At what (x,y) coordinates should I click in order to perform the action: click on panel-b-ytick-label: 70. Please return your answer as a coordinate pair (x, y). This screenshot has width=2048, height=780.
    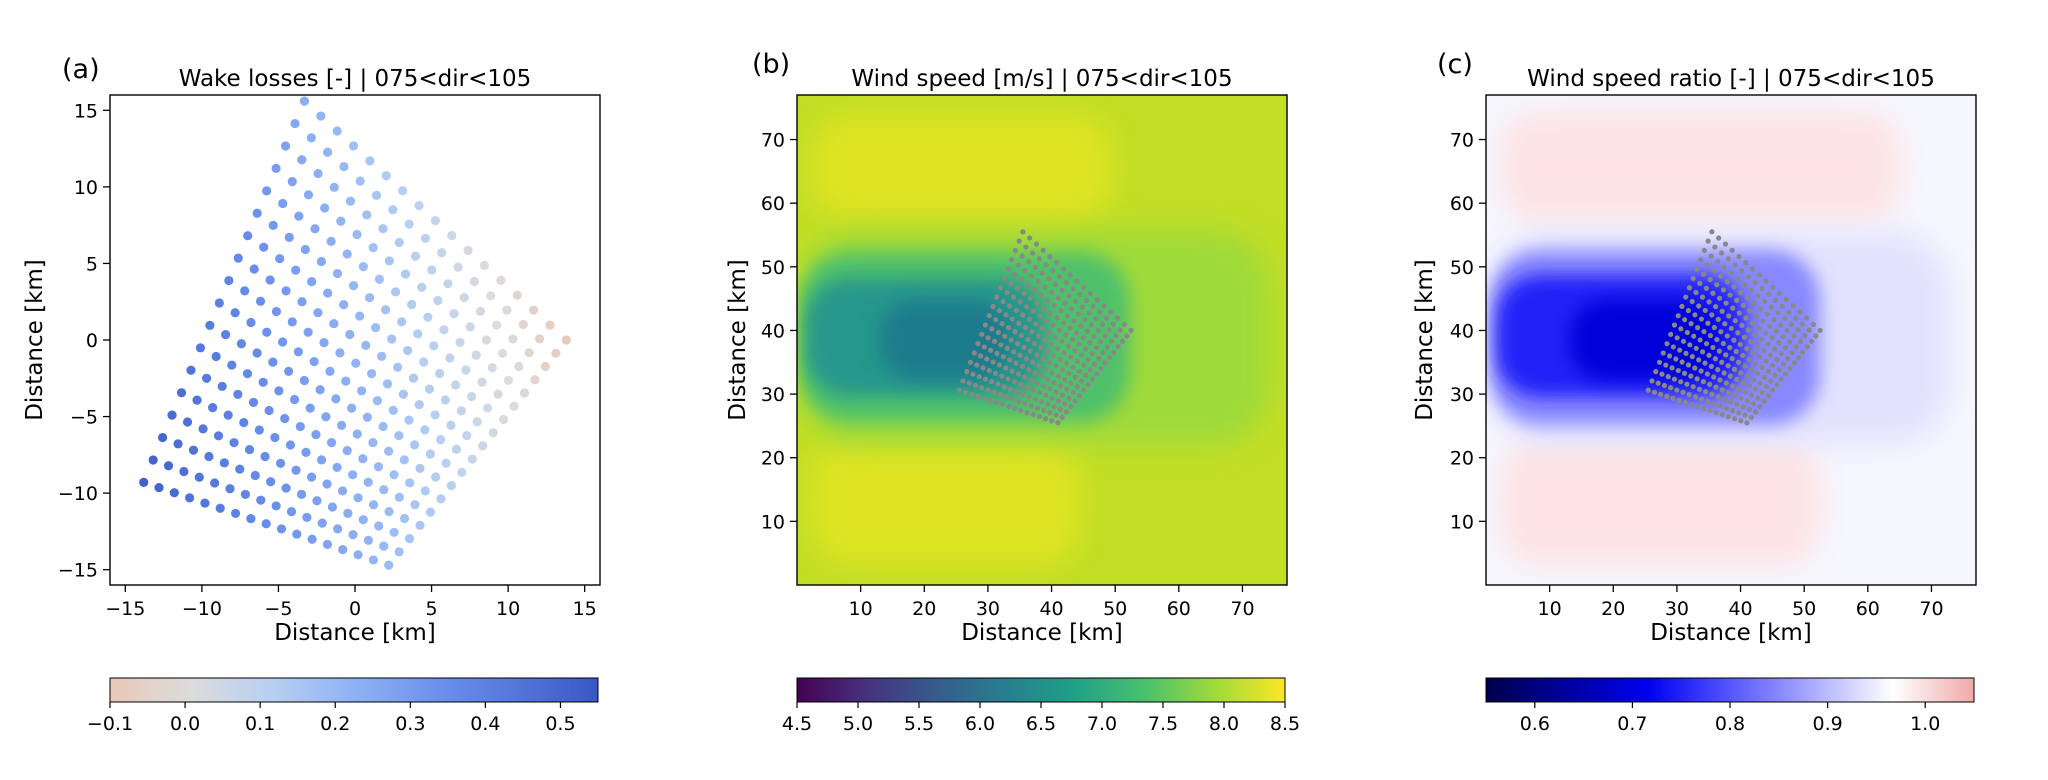
    Looking at the image, I should click on (773, 141).